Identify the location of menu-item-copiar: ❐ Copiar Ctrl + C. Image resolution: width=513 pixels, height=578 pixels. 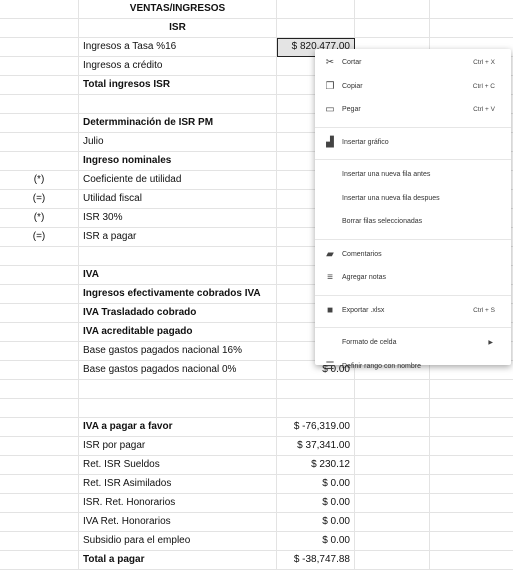
(413, 87).